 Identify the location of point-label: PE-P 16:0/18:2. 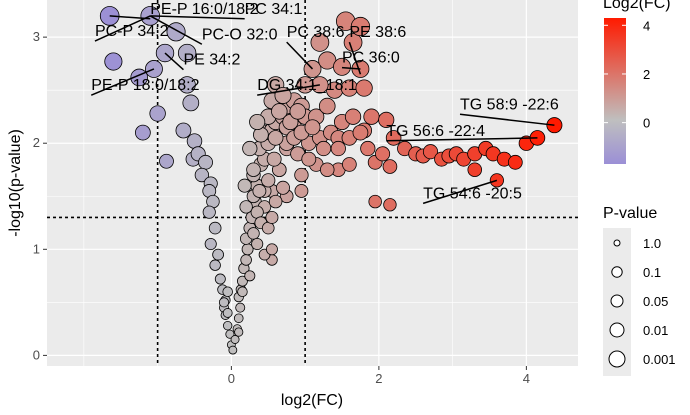
(204, 9).